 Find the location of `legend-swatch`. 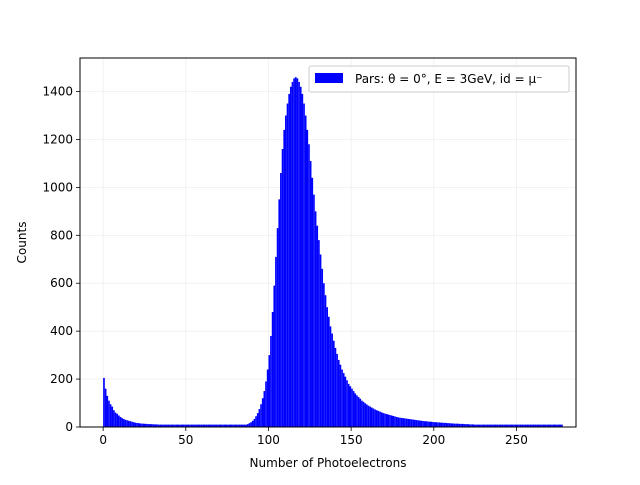

legend-swatch is located at coordinates (329, 78).